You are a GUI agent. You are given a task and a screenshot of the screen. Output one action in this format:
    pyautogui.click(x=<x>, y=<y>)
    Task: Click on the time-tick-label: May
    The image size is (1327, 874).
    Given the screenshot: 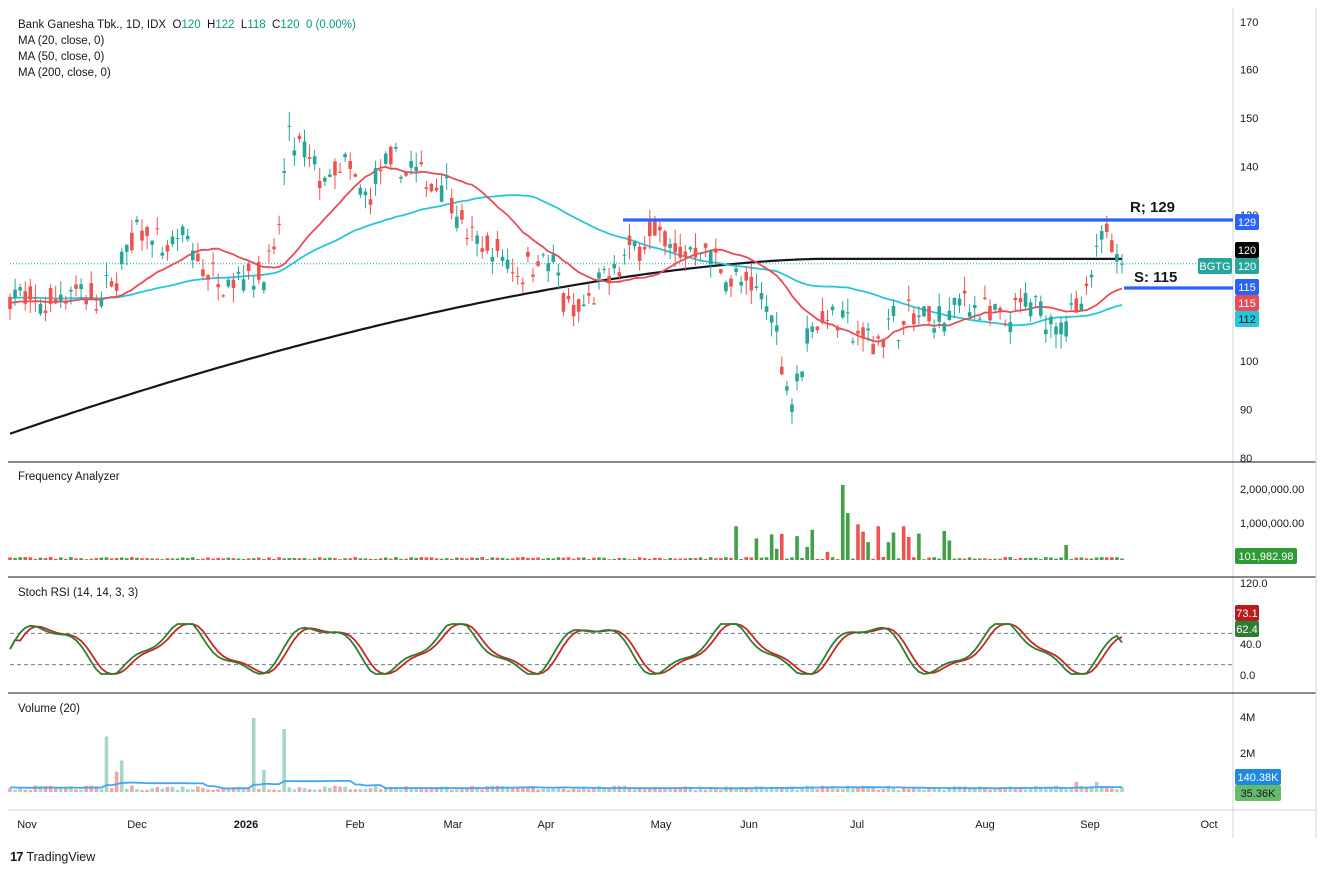 What is the action you would take?
    pyautogui.click(x=661, y=825)
    